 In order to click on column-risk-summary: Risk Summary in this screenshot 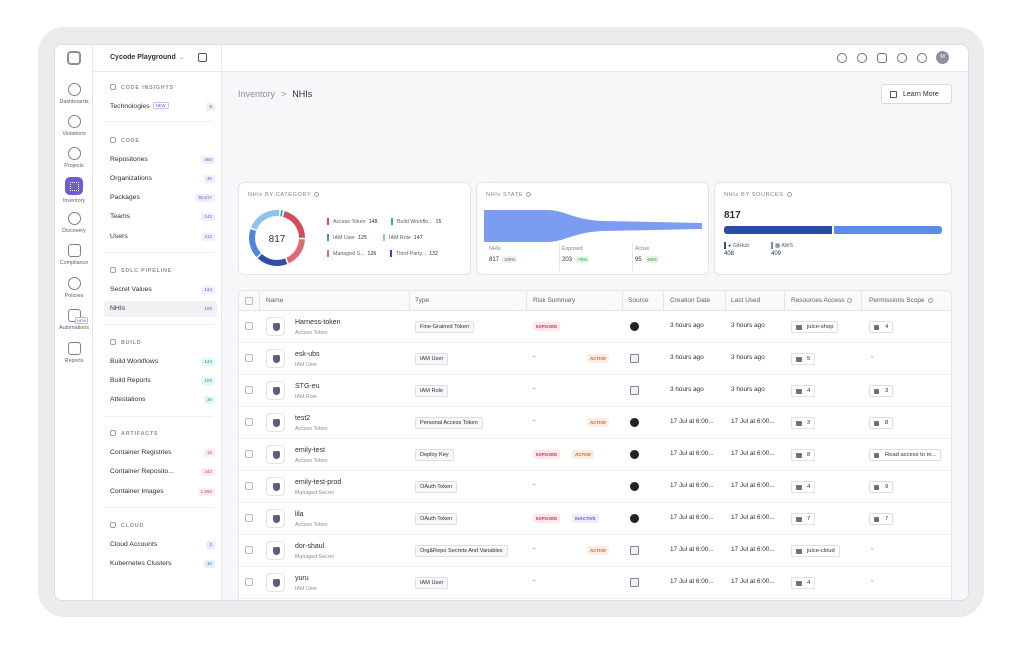, I will do `click(554, 300)`.